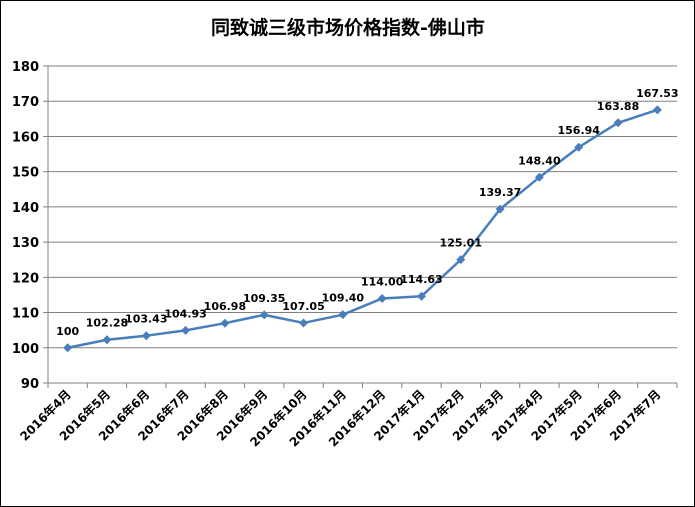 This screenshot has height=507, width=695. What do you see at coordinates (30, 226) in the screenshot?
I see `y-axis: 90 100 110 120 130 140 150 160 170 180` at bounding box center [30, 226].